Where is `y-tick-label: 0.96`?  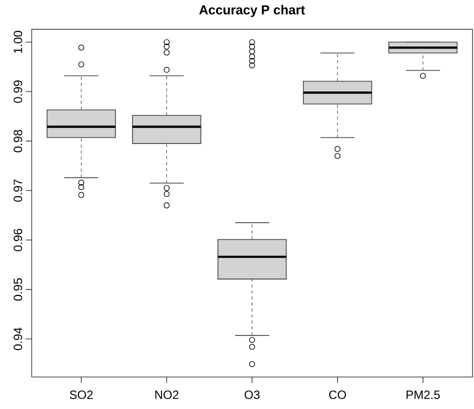
y-tick-label: 0.96 is located at coordinates (18, 240).